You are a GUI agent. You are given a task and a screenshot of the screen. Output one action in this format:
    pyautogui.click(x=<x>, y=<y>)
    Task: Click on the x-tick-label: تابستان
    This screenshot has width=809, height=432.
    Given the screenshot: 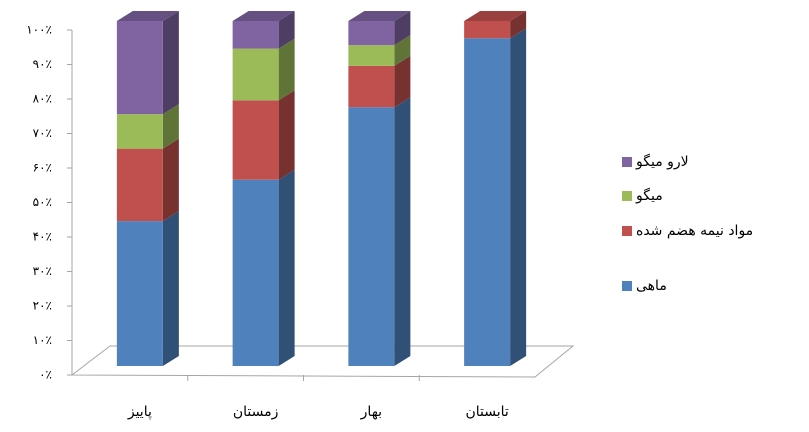 What is the action you would take?
    pyautogui.click(x=486, y=412)
    